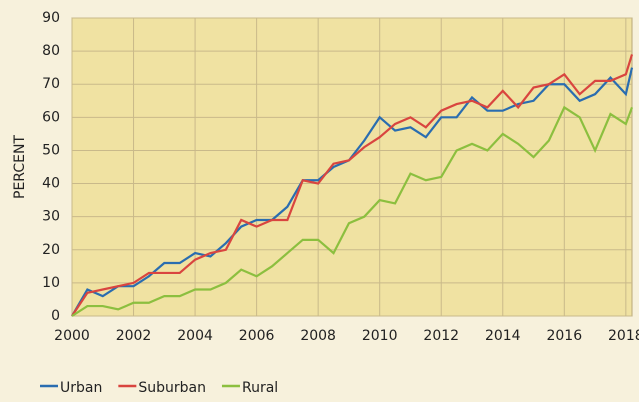  What do you see at coordinates (55, 316) in the screenshot?
I see `y-tick-label: 0` at bounding box center [55, 316].